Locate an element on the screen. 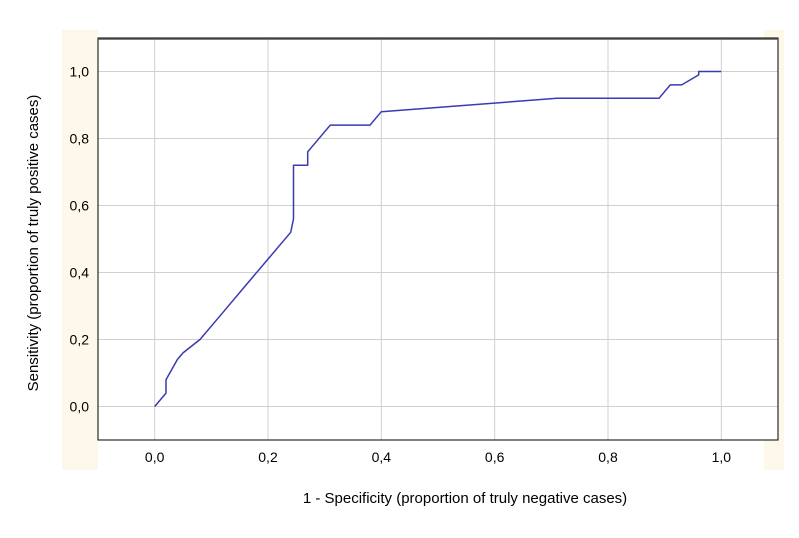 This screenshot has height=538, width=799. y-tick-labels: 0,0 0,2 0,4 0,6 0,8 1,0 is located at coordinates (80, 239).